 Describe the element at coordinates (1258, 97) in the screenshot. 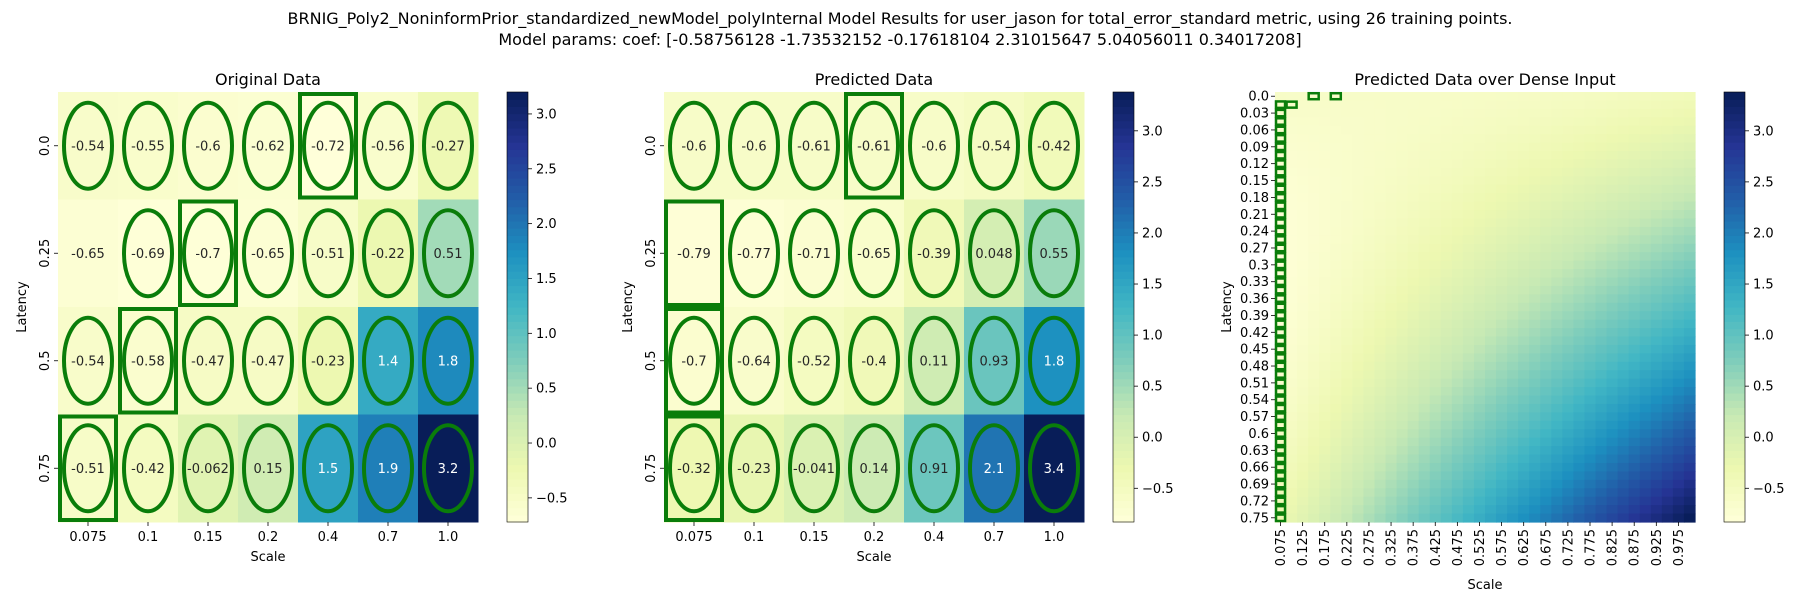

I see `y-tick-label: 0.0` at that location.